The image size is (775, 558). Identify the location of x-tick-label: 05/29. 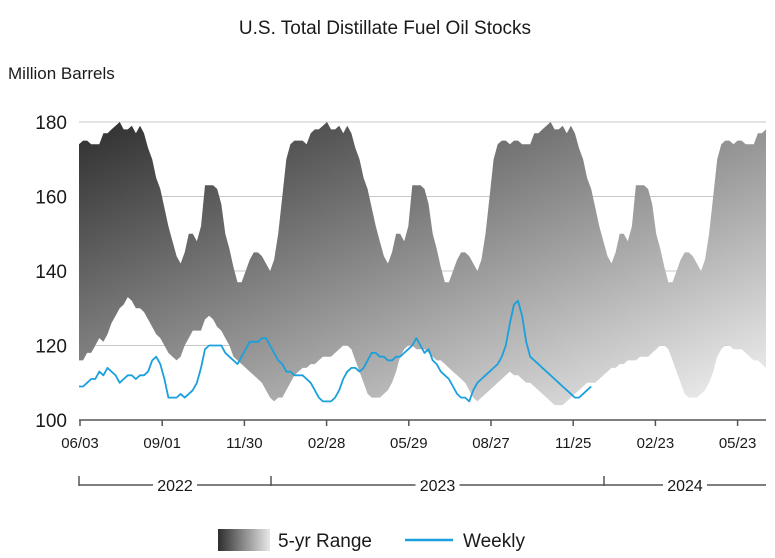
(409, 443).